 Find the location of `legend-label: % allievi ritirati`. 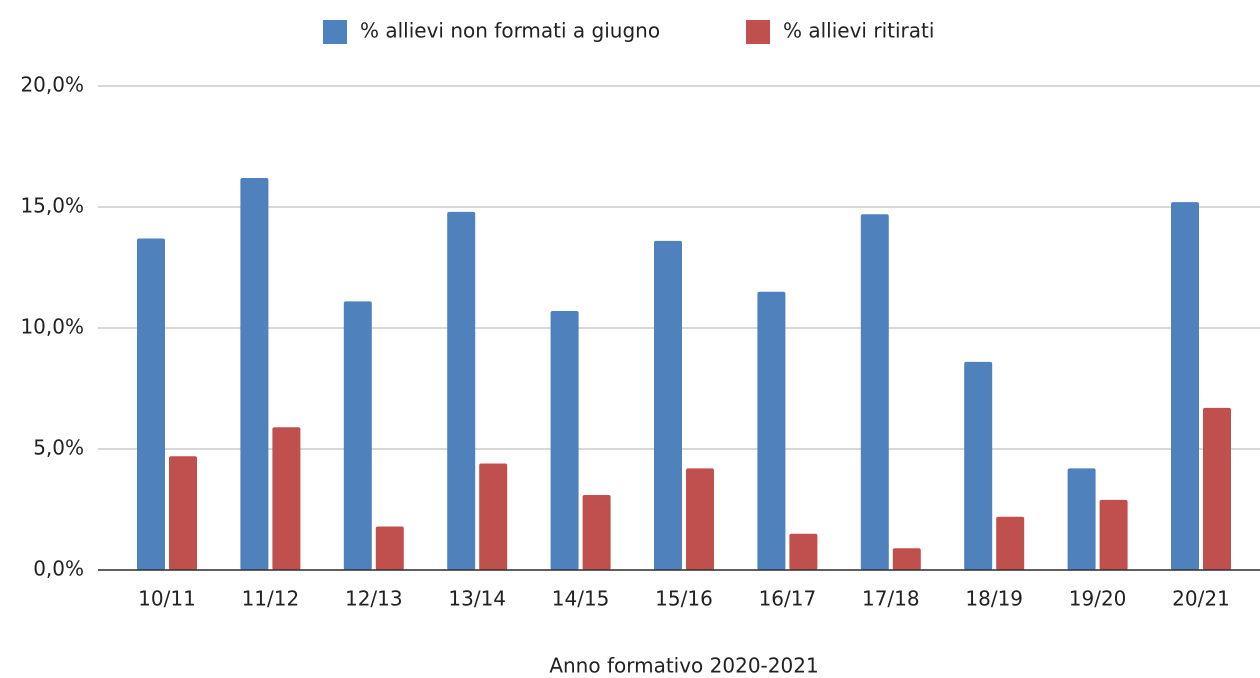

legend-label: % allievi ritirati is located at coordinates (858, 31).